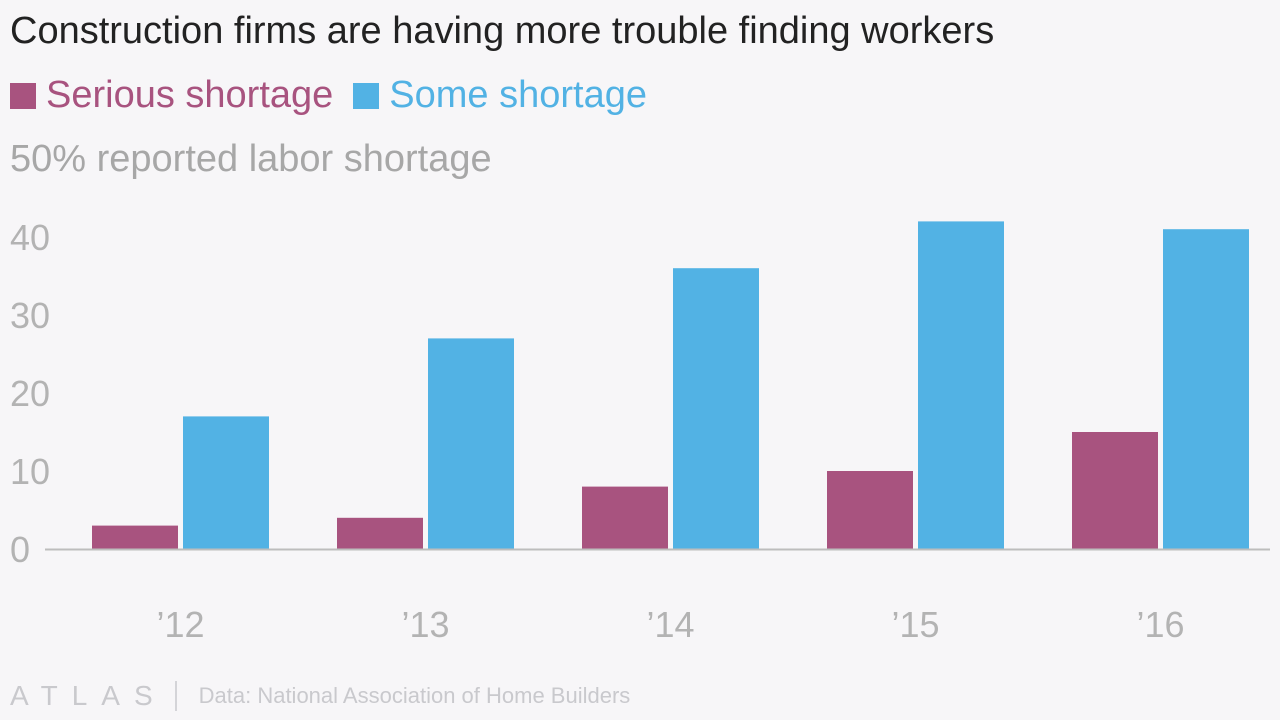 This screenshot has height=720, width=1280. What do you see at coordinates (23, 95) in the screenshot?
I see `legend-swatch-serious` at bounding box center [23, 95].